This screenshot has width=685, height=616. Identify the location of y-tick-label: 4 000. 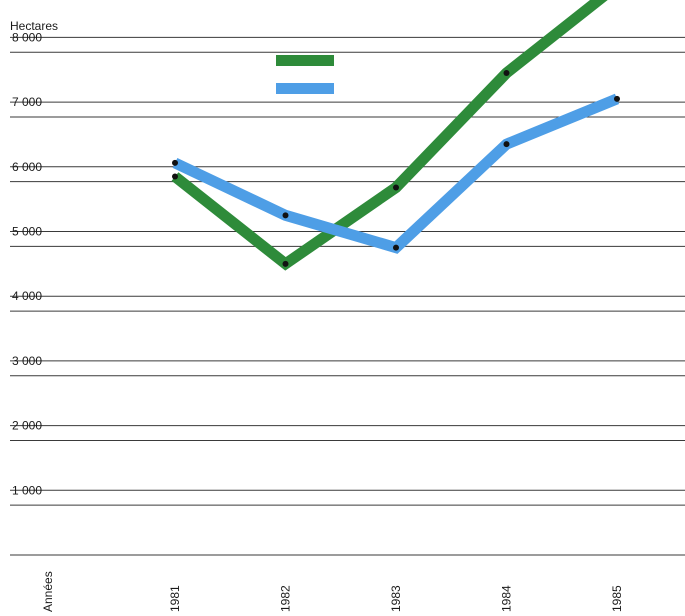
(27, 296).